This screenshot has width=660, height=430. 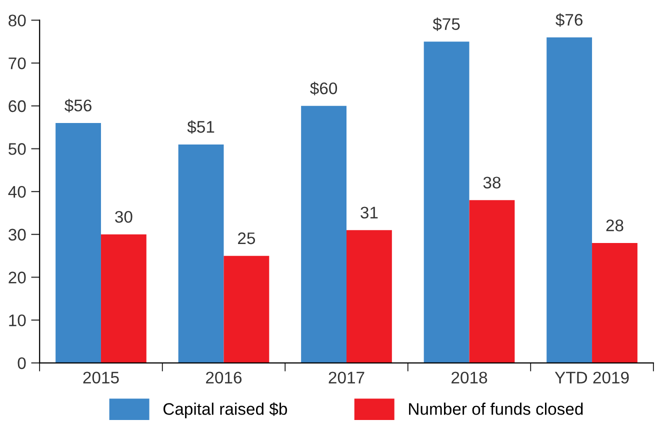 What do you see at coordinates (22, 363) in the screenshot?
I see `y-tick-label: 0` at bounding box center [22, 363].